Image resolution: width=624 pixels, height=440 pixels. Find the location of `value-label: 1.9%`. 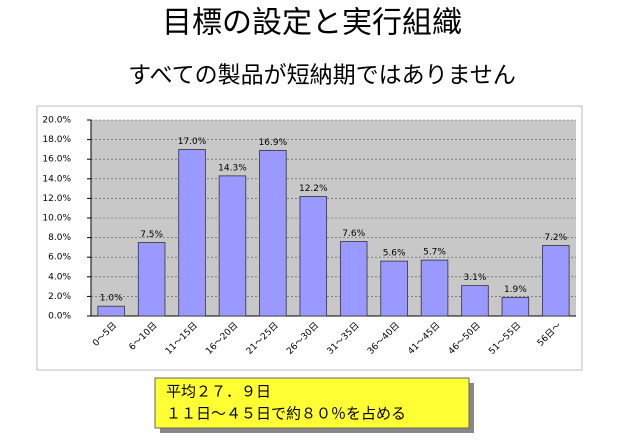

value-label: 1.9% is located at coordinates (515, 290).